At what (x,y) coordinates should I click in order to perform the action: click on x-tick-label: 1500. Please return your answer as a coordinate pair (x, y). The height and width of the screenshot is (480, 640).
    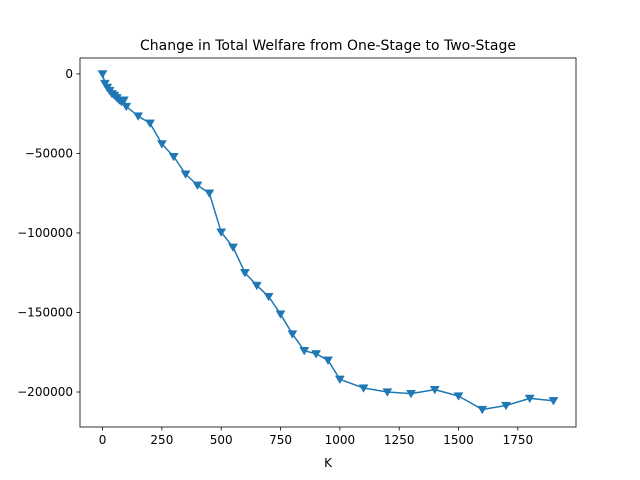
    Looking at the image, I should click on (458, 440).